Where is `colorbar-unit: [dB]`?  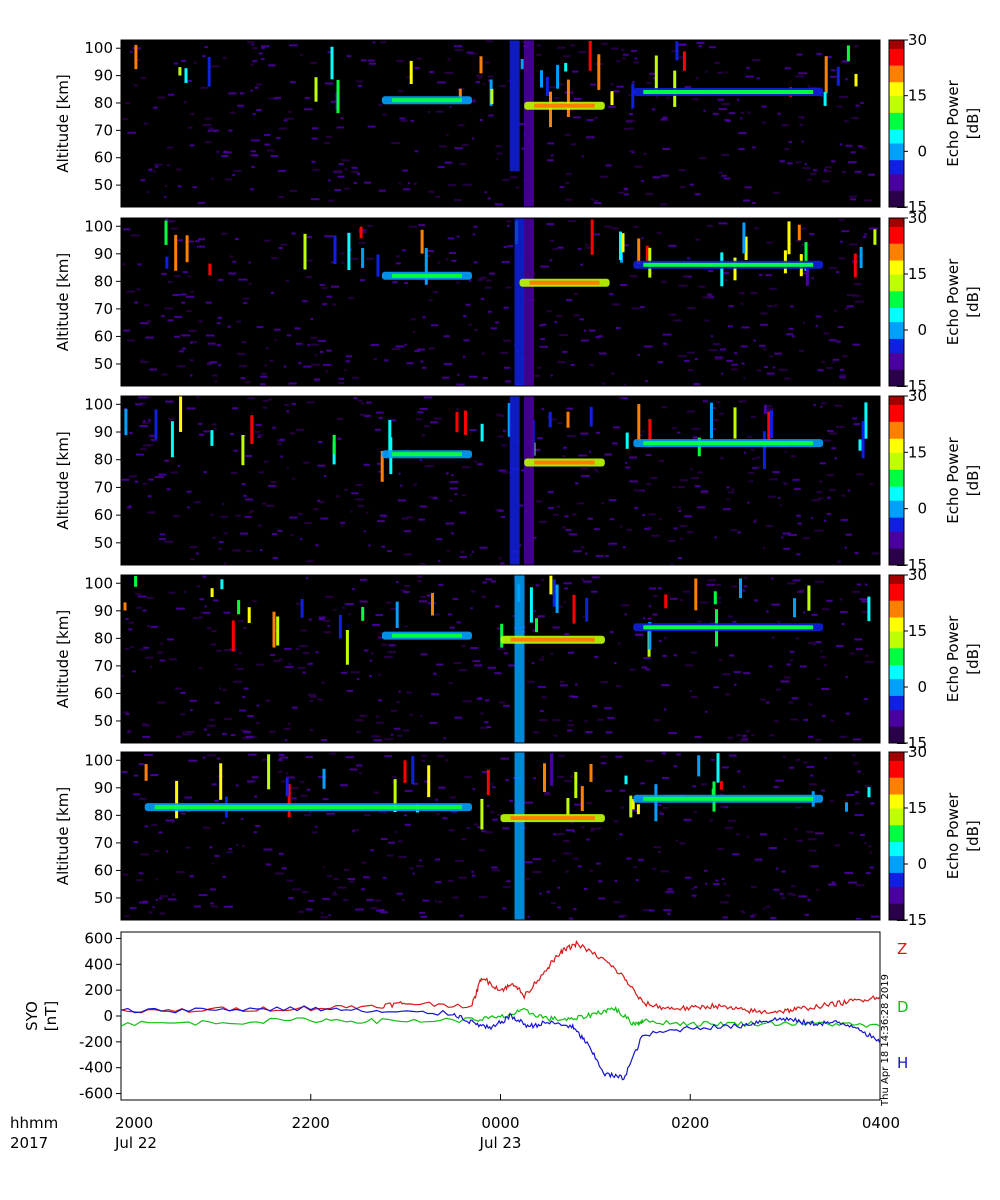
colorbar-unit: [dB] is located at coordinates (973, 302).